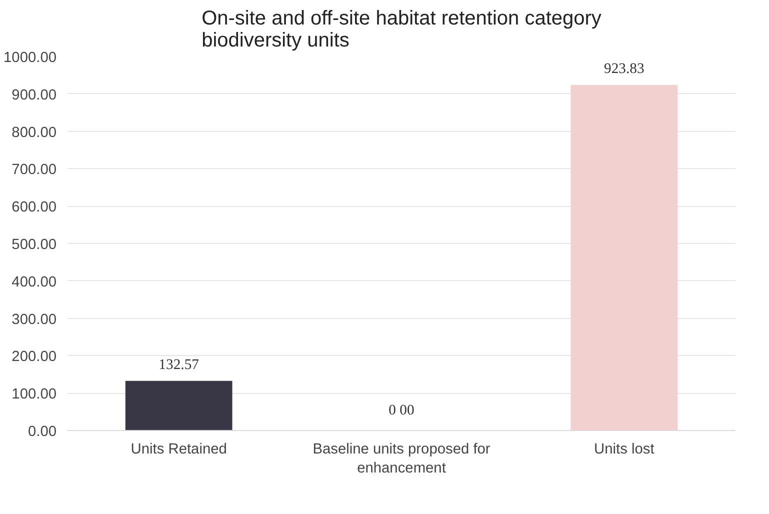  I want to click on chart-title: On-site and off-site habitat retention category biodiversity units, so click(402, 30).